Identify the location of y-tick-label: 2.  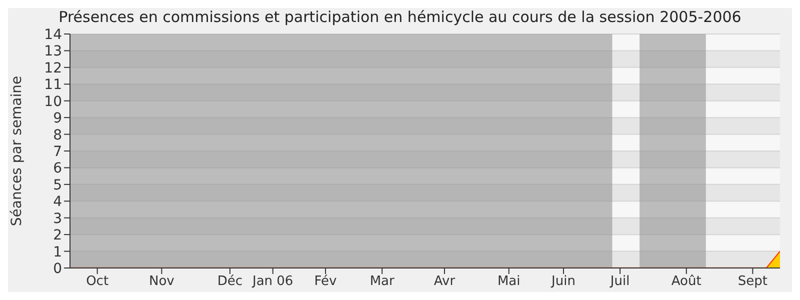
(57, 236).